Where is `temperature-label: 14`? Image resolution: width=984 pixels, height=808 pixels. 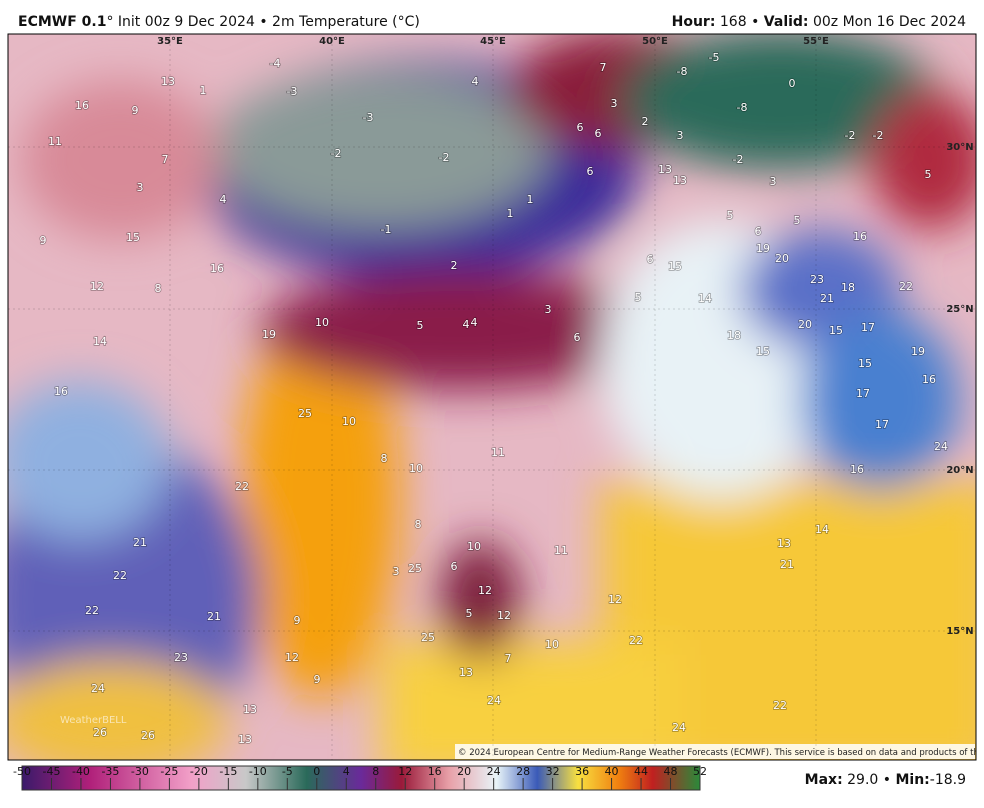
temperature-label: 14 is located at coordinates (705, 298).